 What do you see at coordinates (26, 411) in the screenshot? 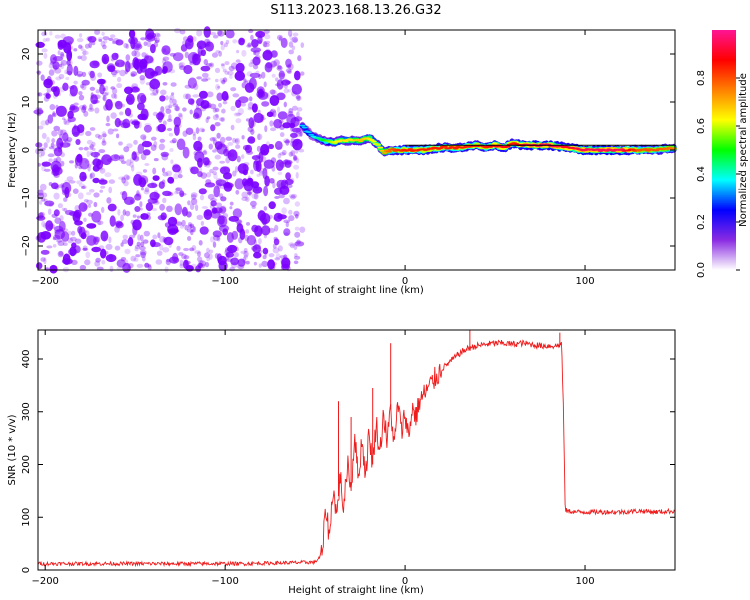
I see `y-tick-label: 300` at bounding box center [26, 411].